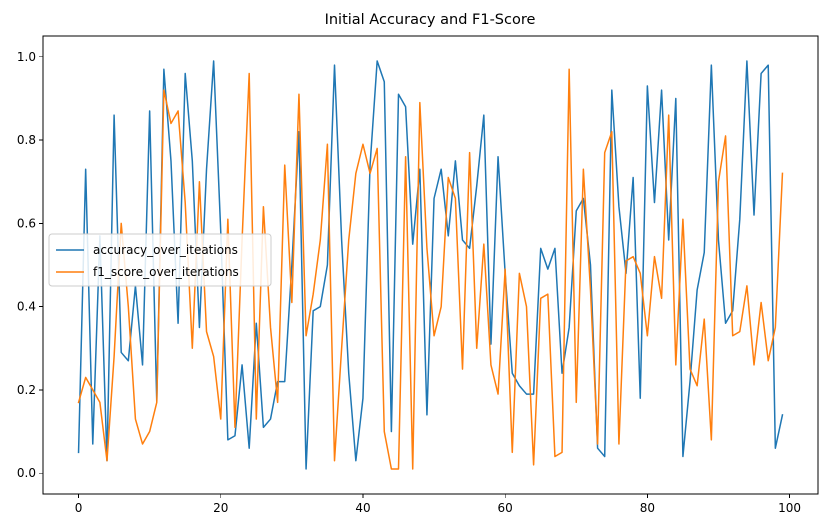  What do you see at coordinates (647, 508) in the screenshot?
I see `x-tick-label: 80` at bounding box center [647, 508].